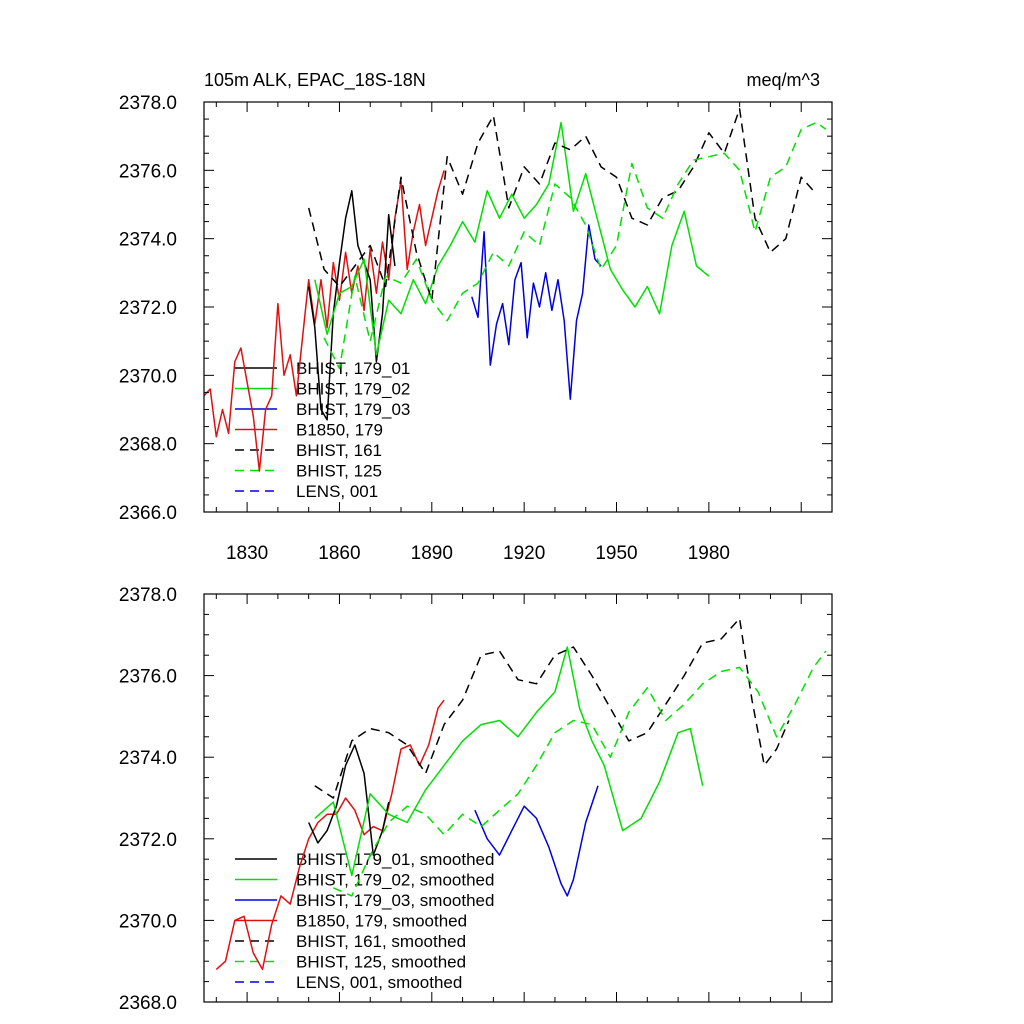  I want to click on legend-label: B1850, 179, so click(339, 430).